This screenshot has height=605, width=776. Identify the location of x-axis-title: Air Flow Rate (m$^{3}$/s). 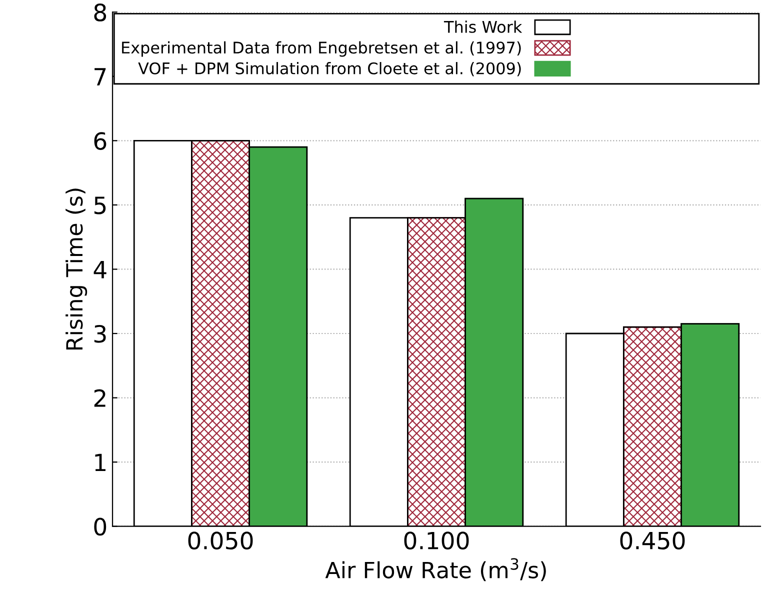
(435, 570).